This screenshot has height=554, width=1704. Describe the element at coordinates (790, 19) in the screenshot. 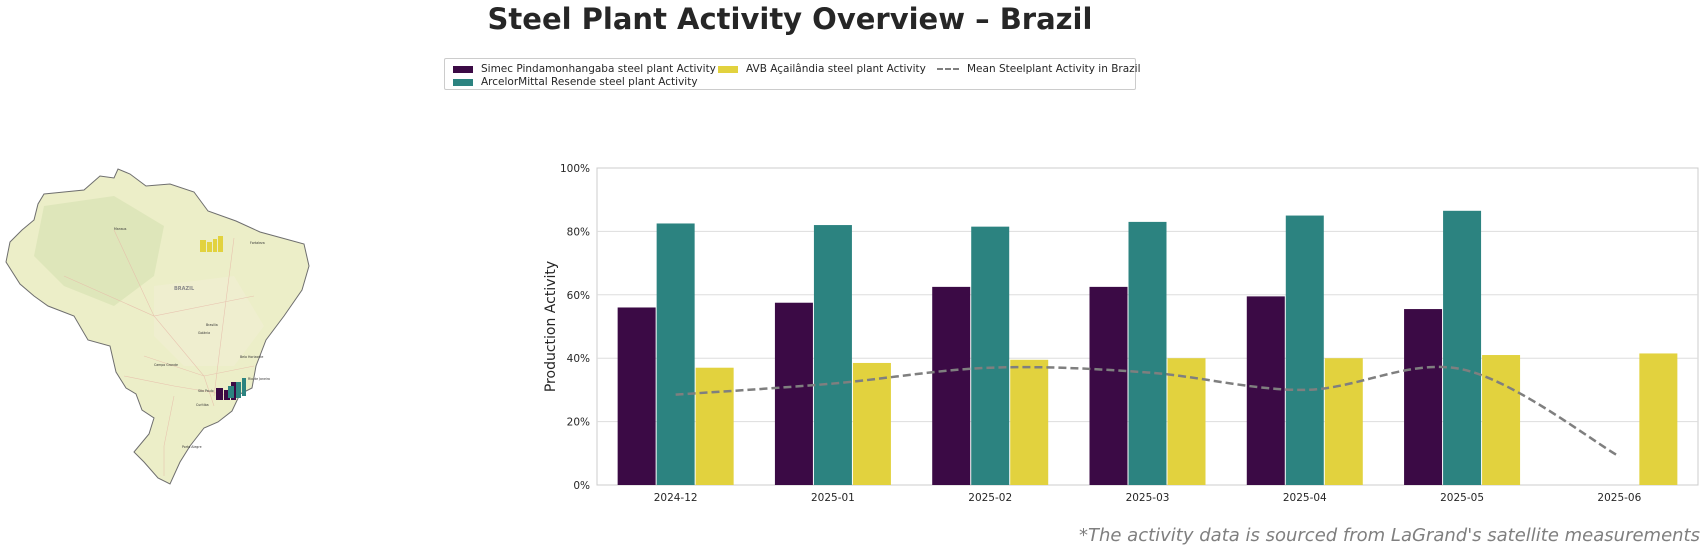

I see `chart-title: Steel Plant Activity Overview – Brazil` at that location.